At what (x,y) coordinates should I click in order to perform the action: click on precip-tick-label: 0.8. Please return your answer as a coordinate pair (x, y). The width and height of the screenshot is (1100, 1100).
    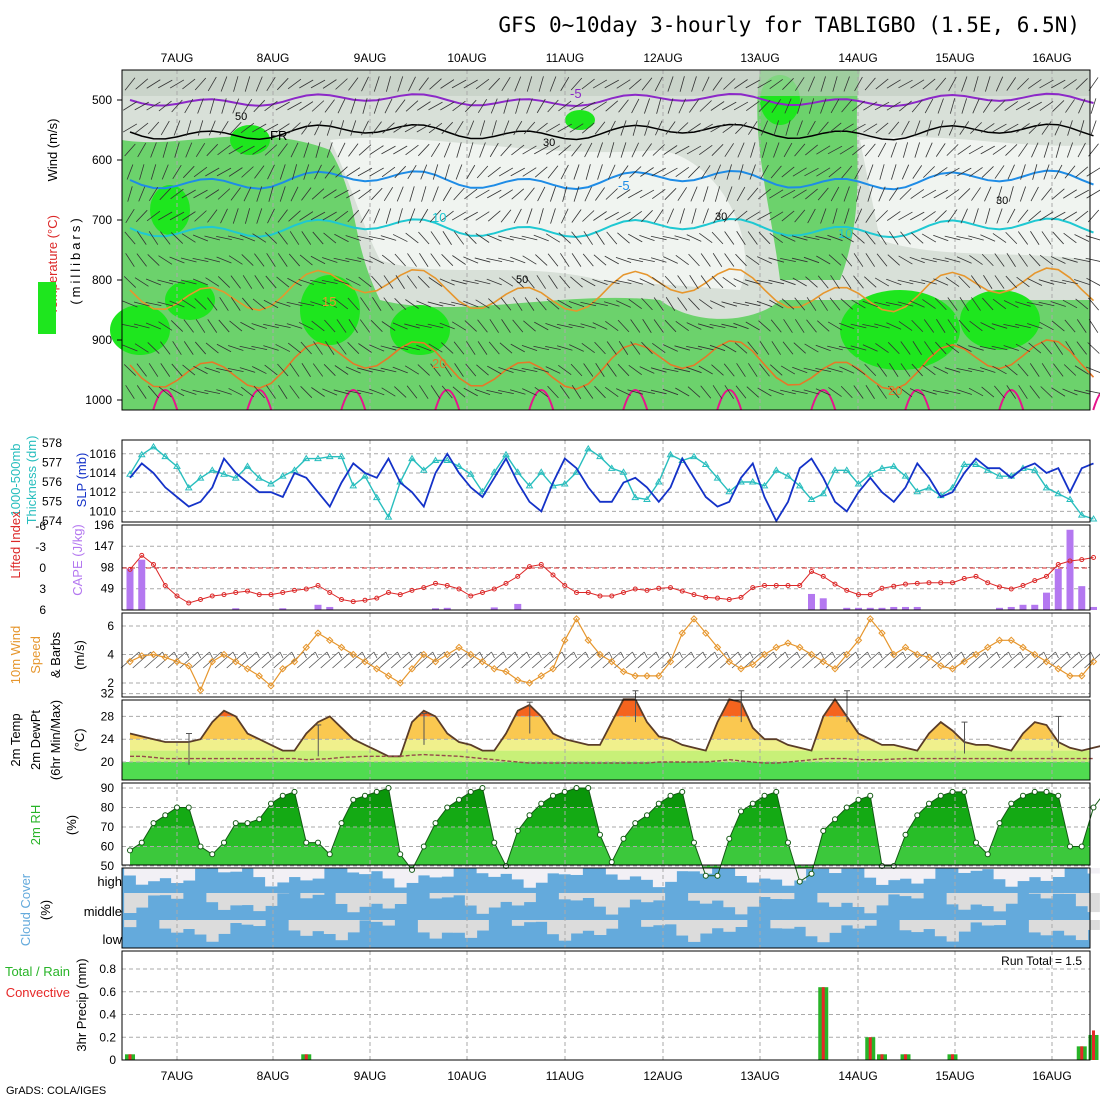
    Looking at the image, I should click on (107, 969).